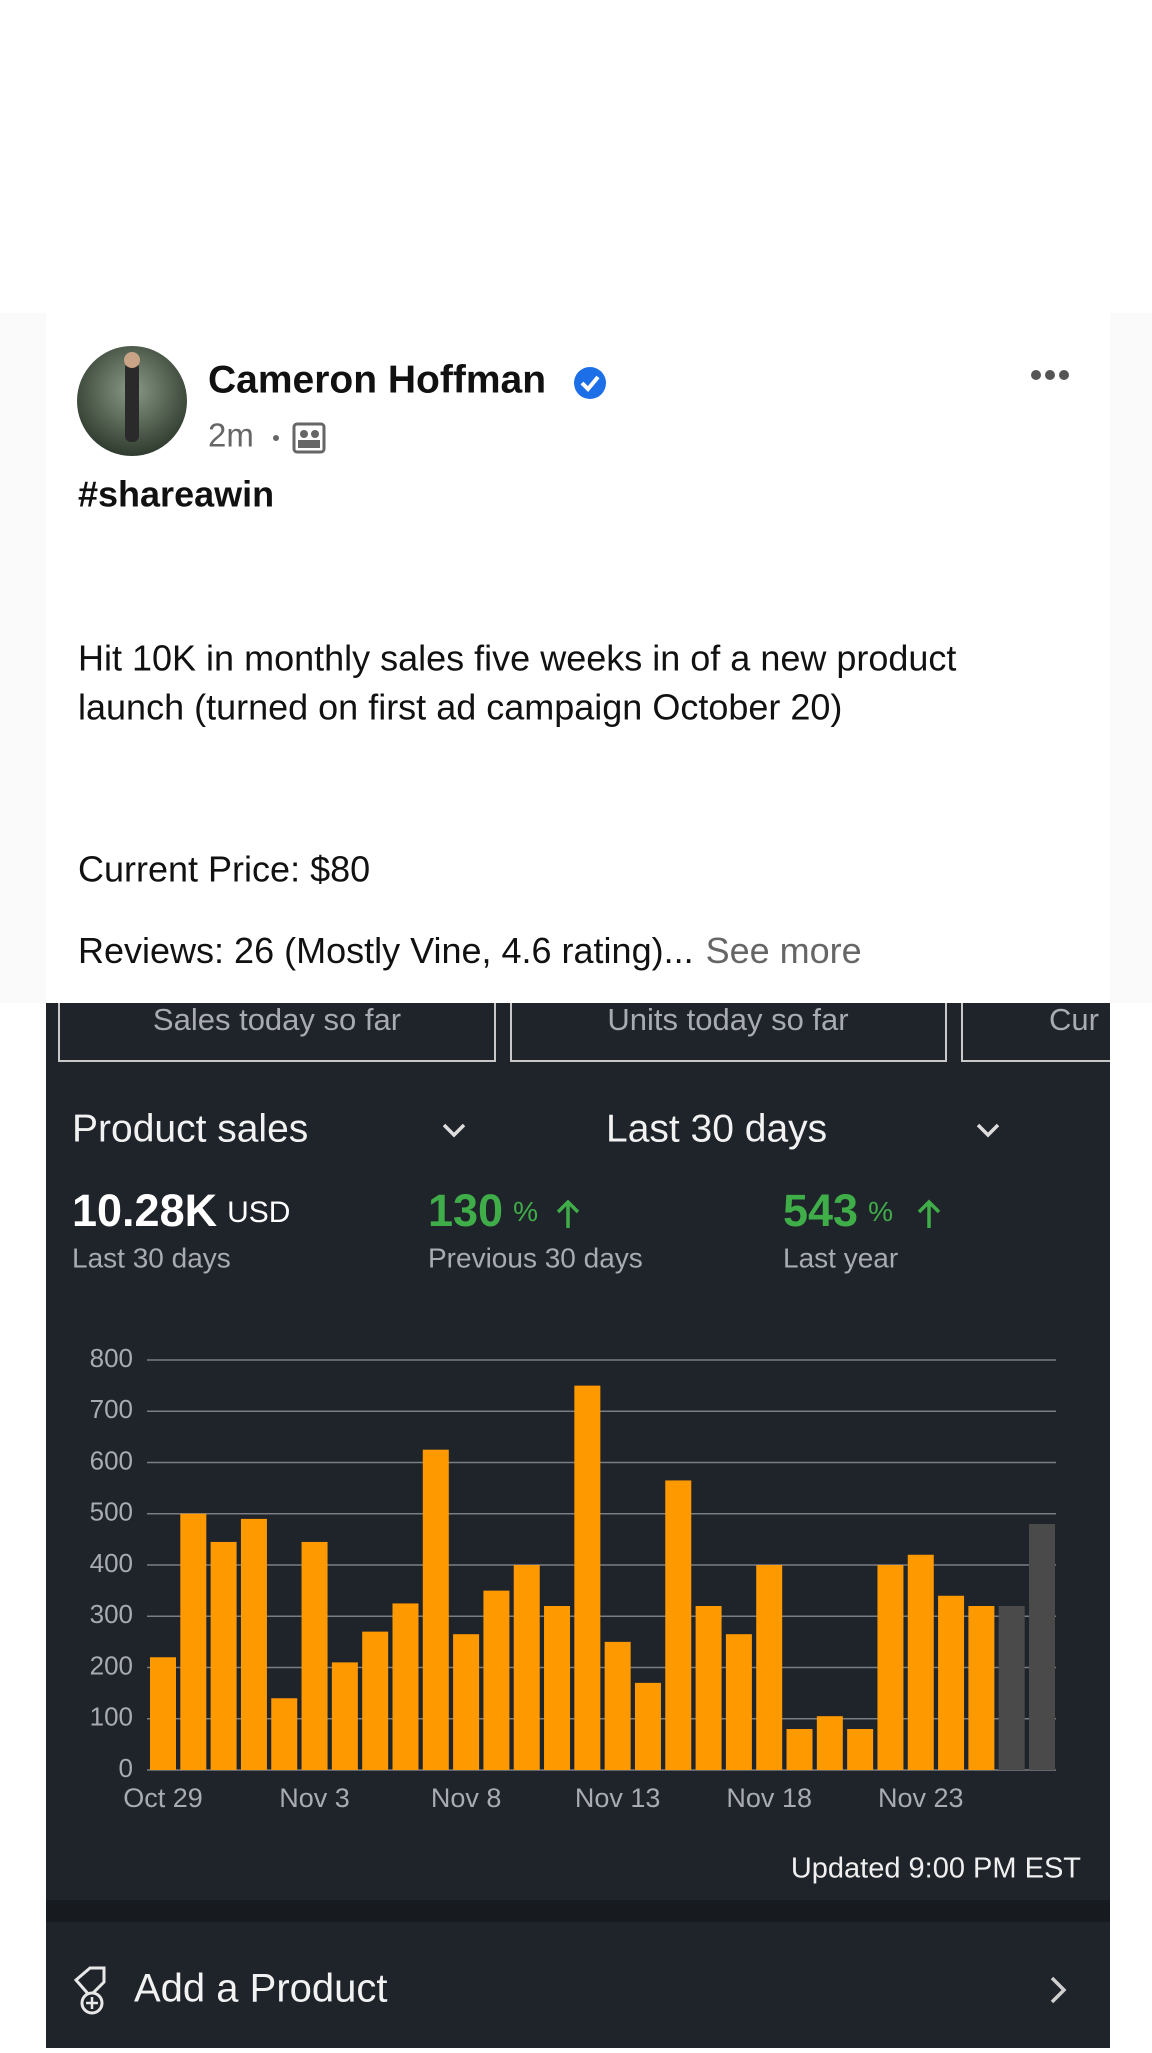  Describe the element at coordinates (176, 494) in the screenshot. I see `hashtag: #shareawin` at that location.